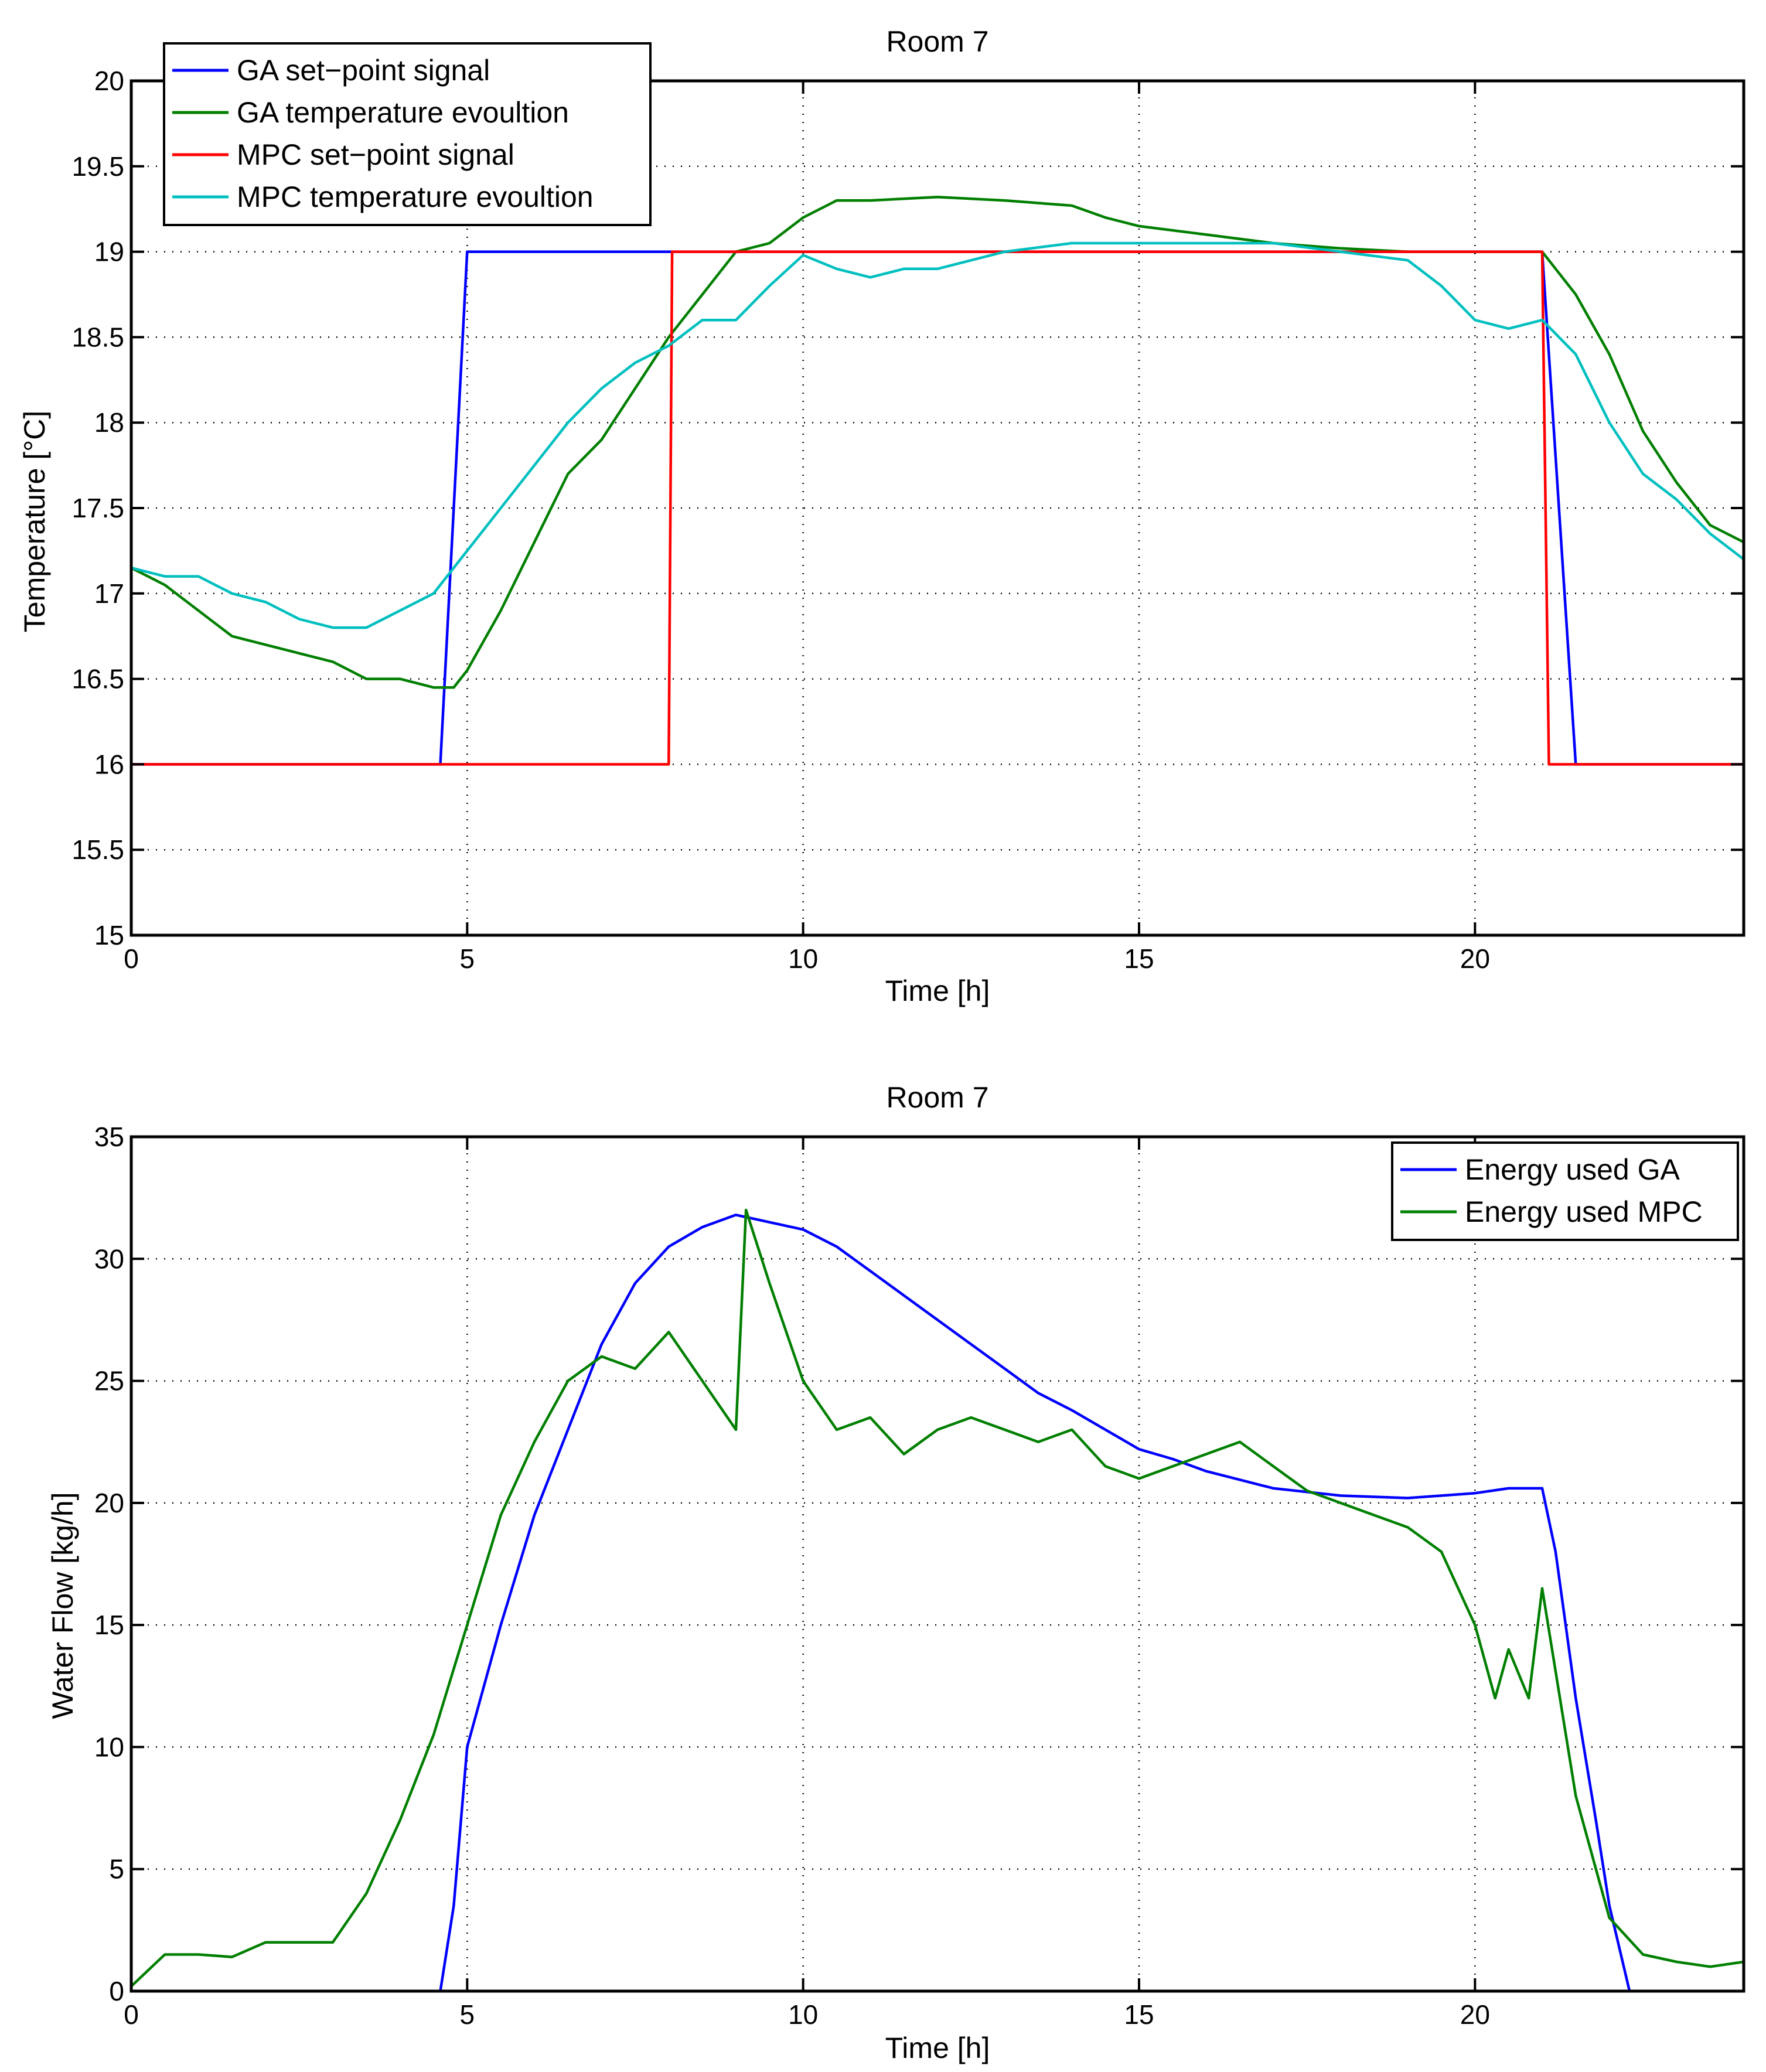 This screenshot has width=1766, height=2072. Describe the element at coordinates (109, 764) in the screenshot. I see `y-tick-label: 16` at that location.